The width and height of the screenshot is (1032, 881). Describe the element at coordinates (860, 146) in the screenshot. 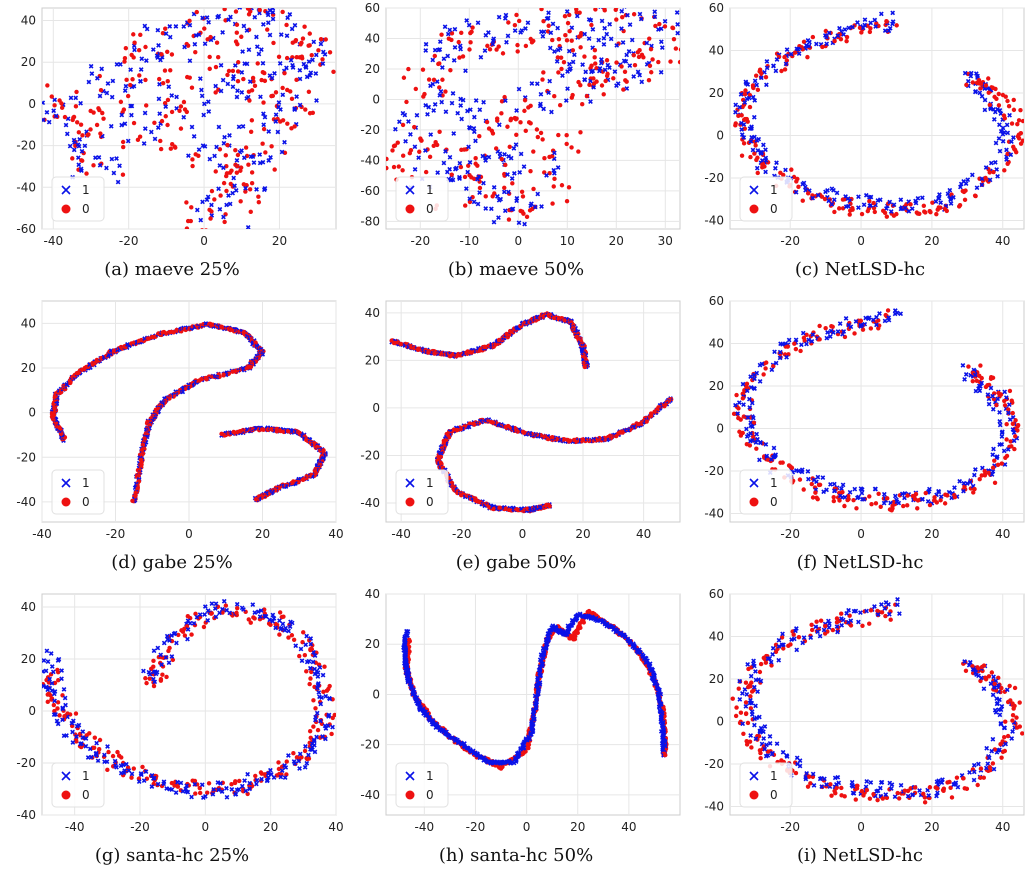

I see `subplot-c: -20 0 20 40 -40 -20 0 20 40 60 1 0 (c) NetLSD-hc` at that location.